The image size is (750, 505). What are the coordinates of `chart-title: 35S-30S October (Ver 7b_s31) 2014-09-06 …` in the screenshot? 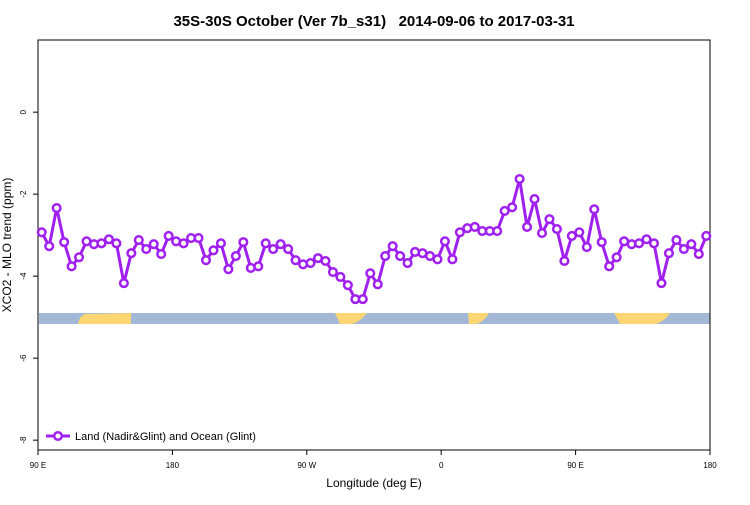 It's located at (373, 21).